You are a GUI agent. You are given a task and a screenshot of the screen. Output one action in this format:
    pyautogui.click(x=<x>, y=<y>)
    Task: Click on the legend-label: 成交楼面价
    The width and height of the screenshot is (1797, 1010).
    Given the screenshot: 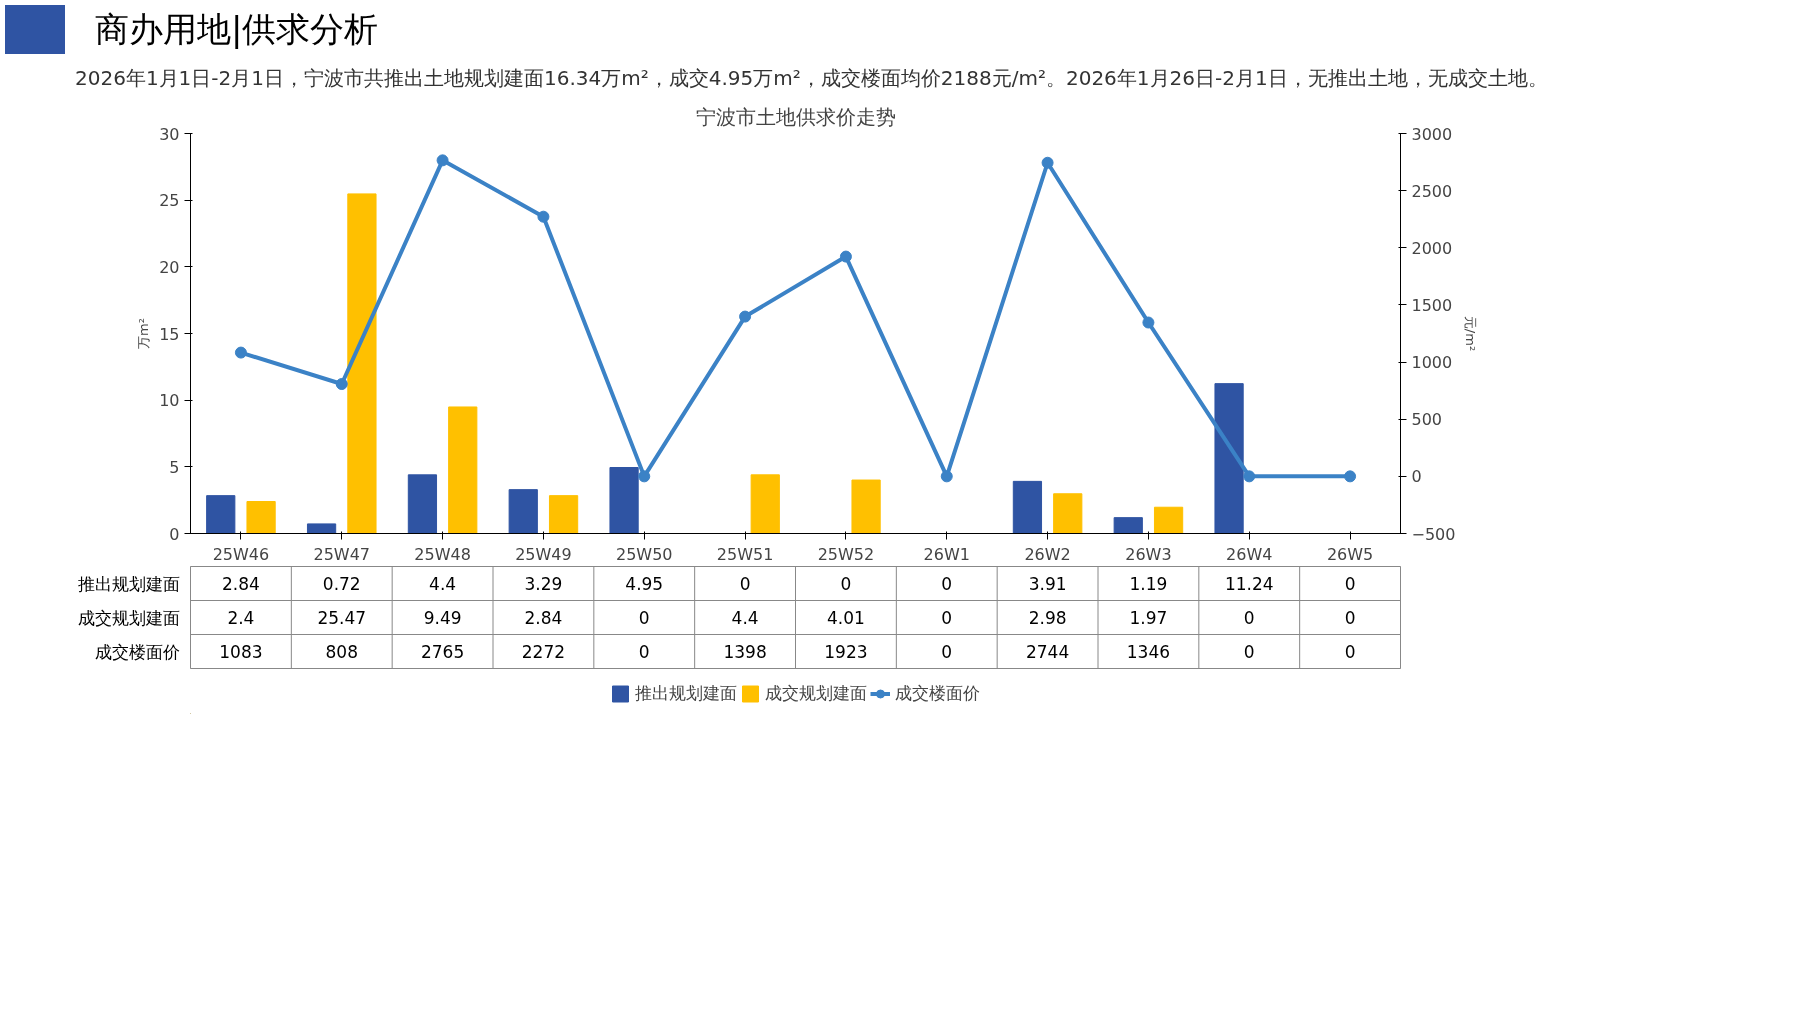 What is the action you would take?
    pyautogui.click(x=937, y=693)
    